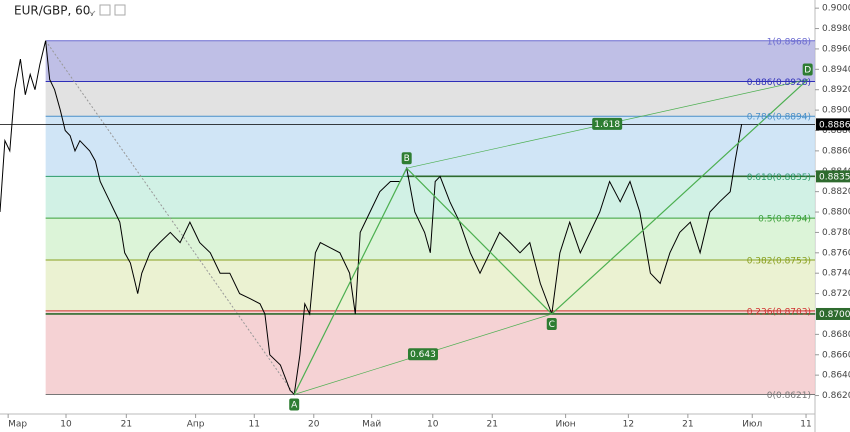 The height and width of the screenshot is (432, 850). I want to click on x-tick-label: Апр, so click(196, 425).